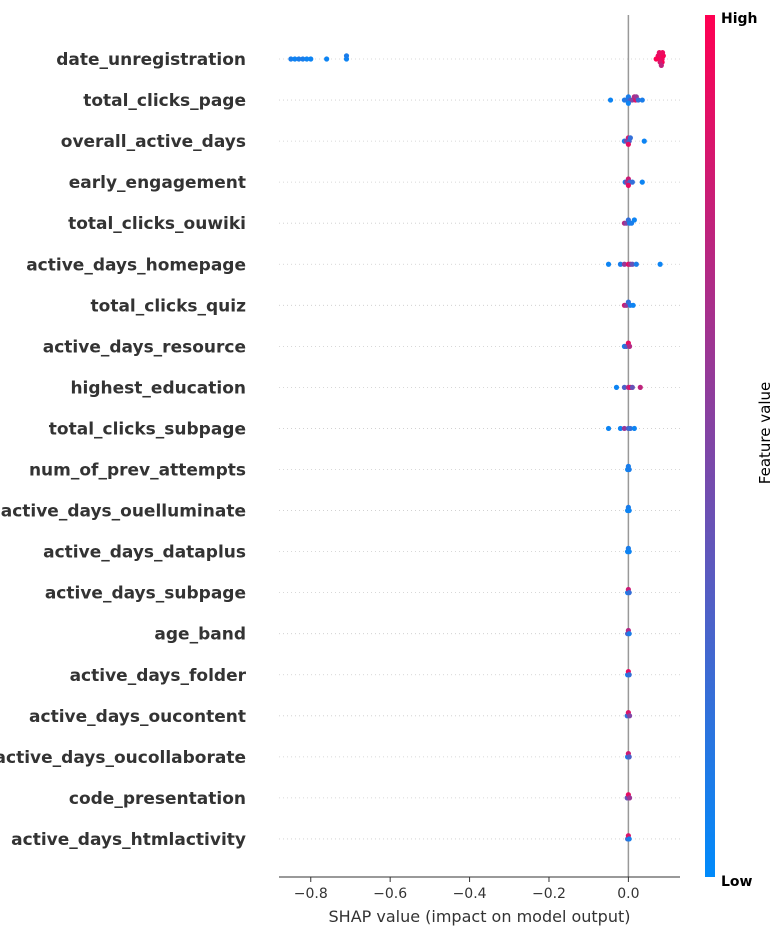  What do you see at coordinates (739, 19) in the screenshot?
I see `colorbar-high-label: High` at bounding box center [739, 19].